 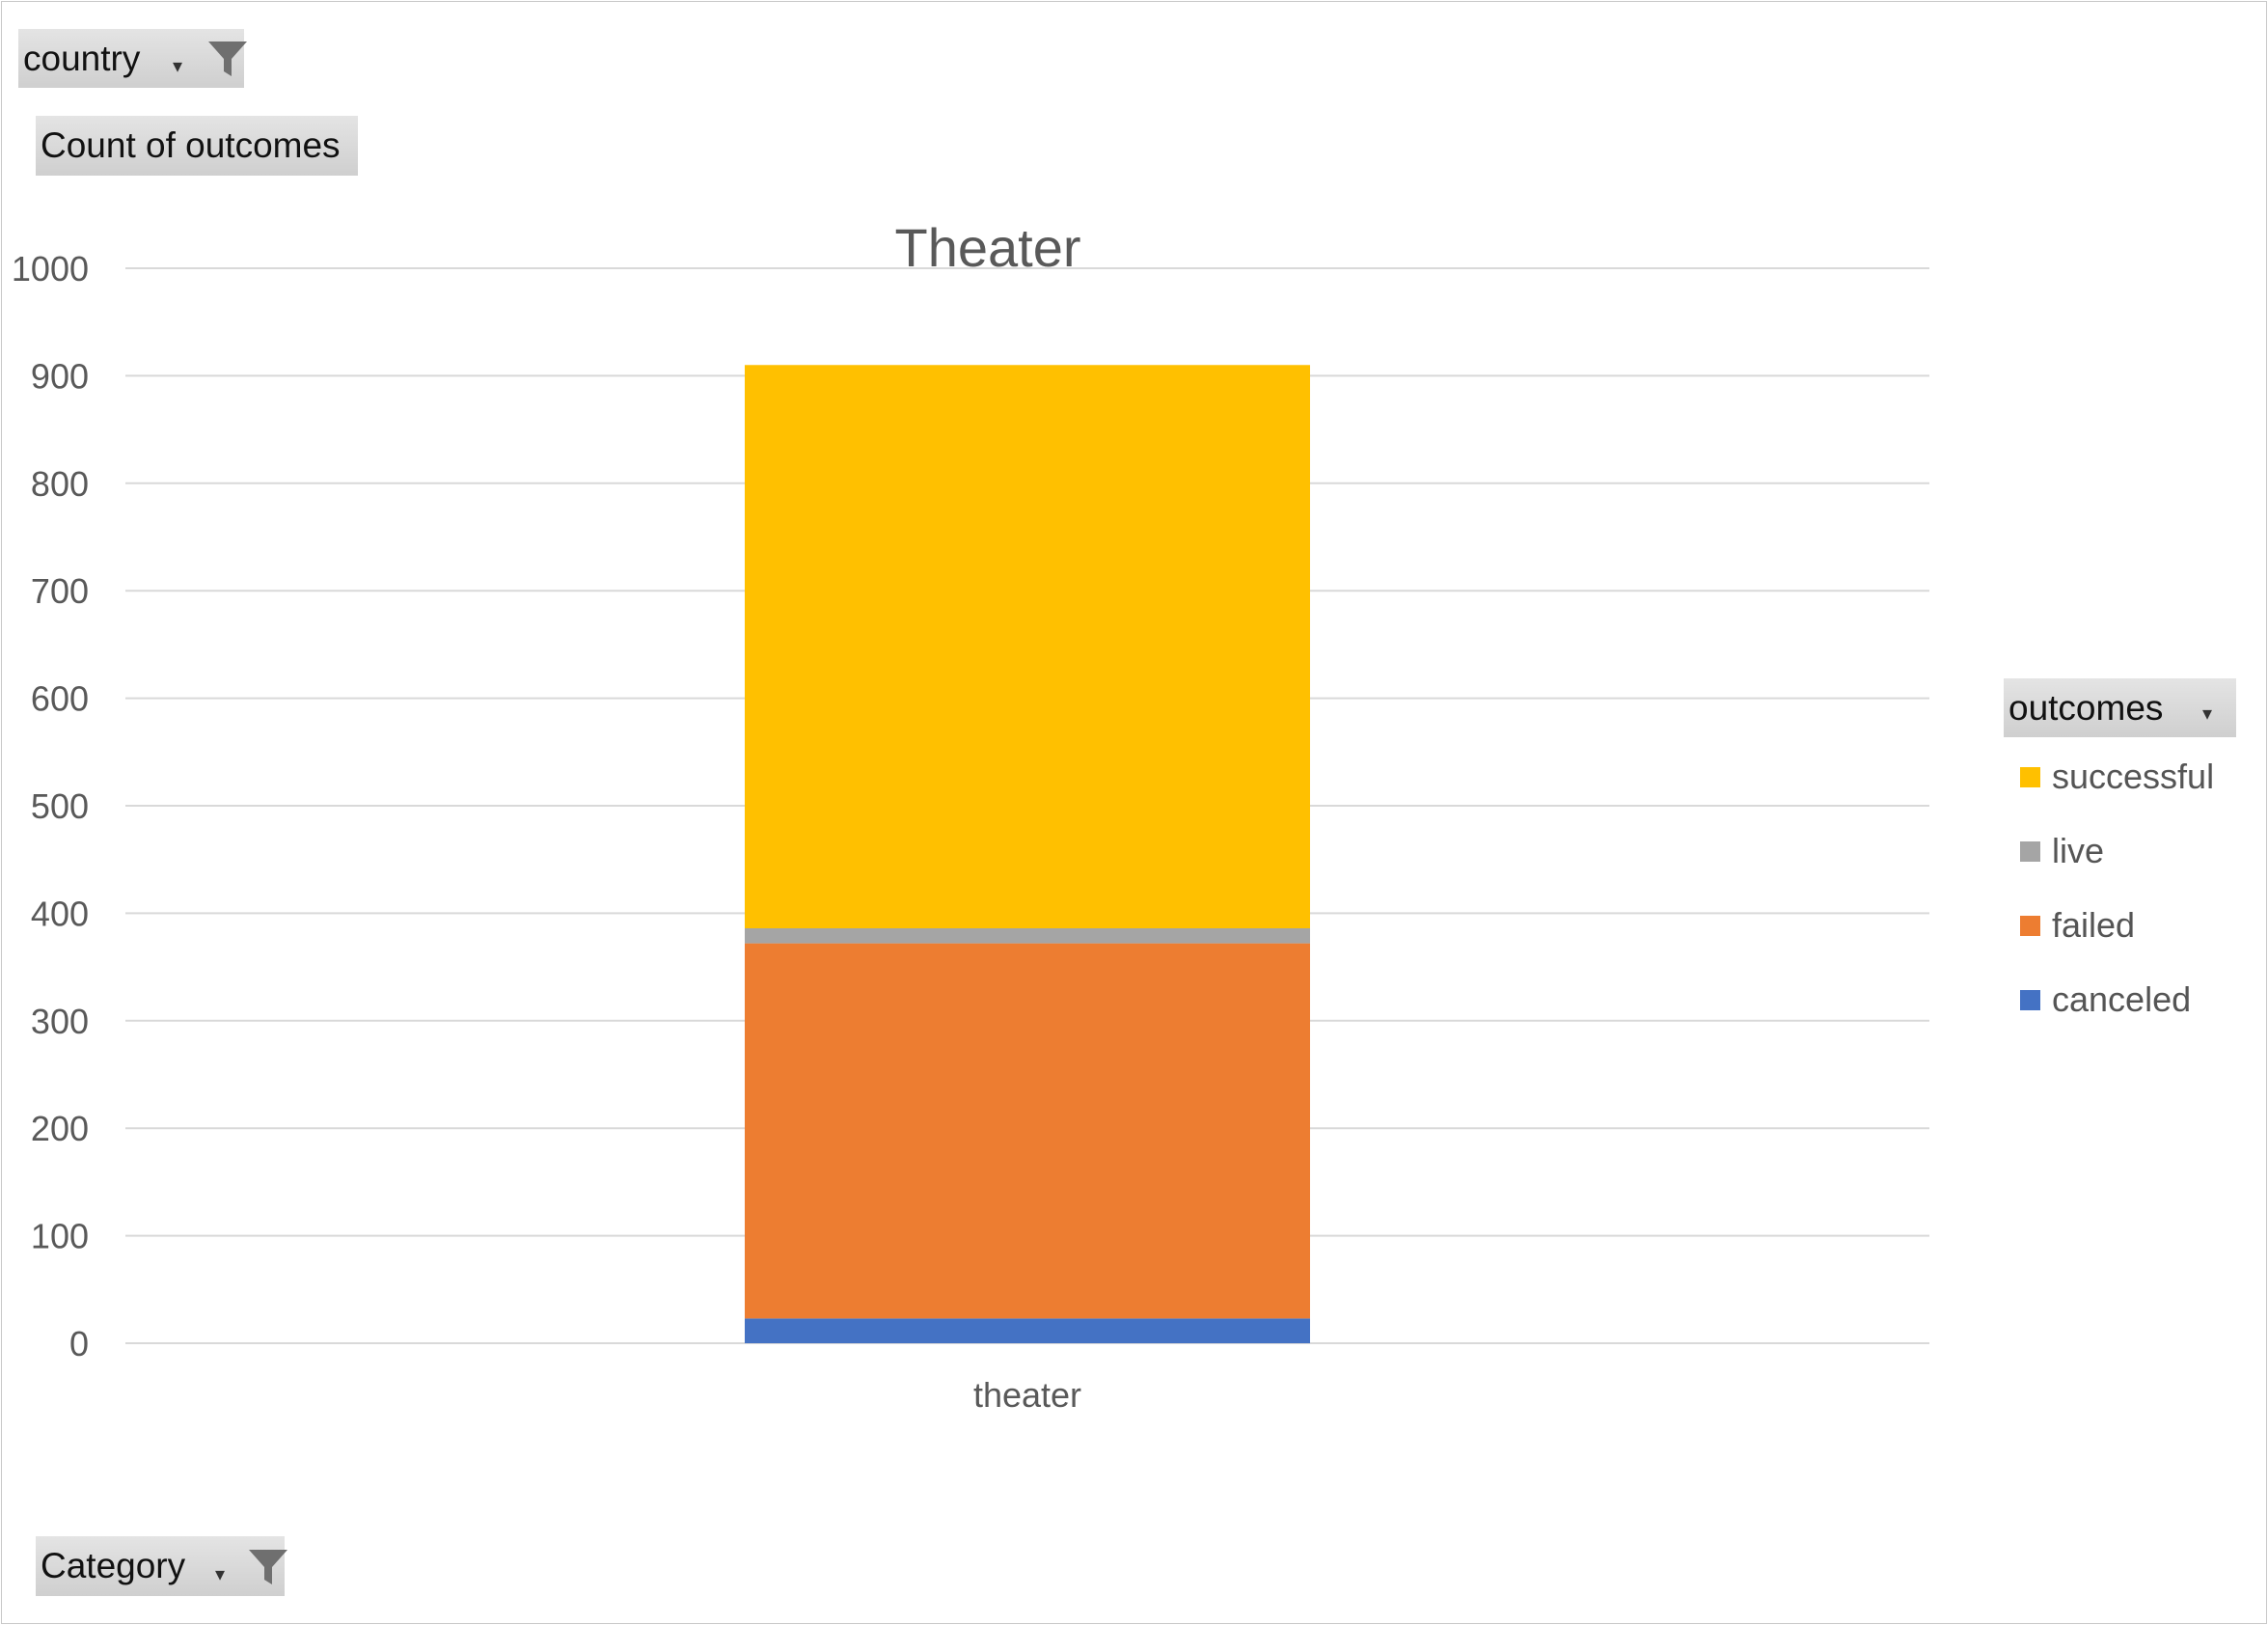 What do you see at coordinates (82, 58) in the screenshot?
I see `country-filter-label: country` at bounding box center [82, 58].